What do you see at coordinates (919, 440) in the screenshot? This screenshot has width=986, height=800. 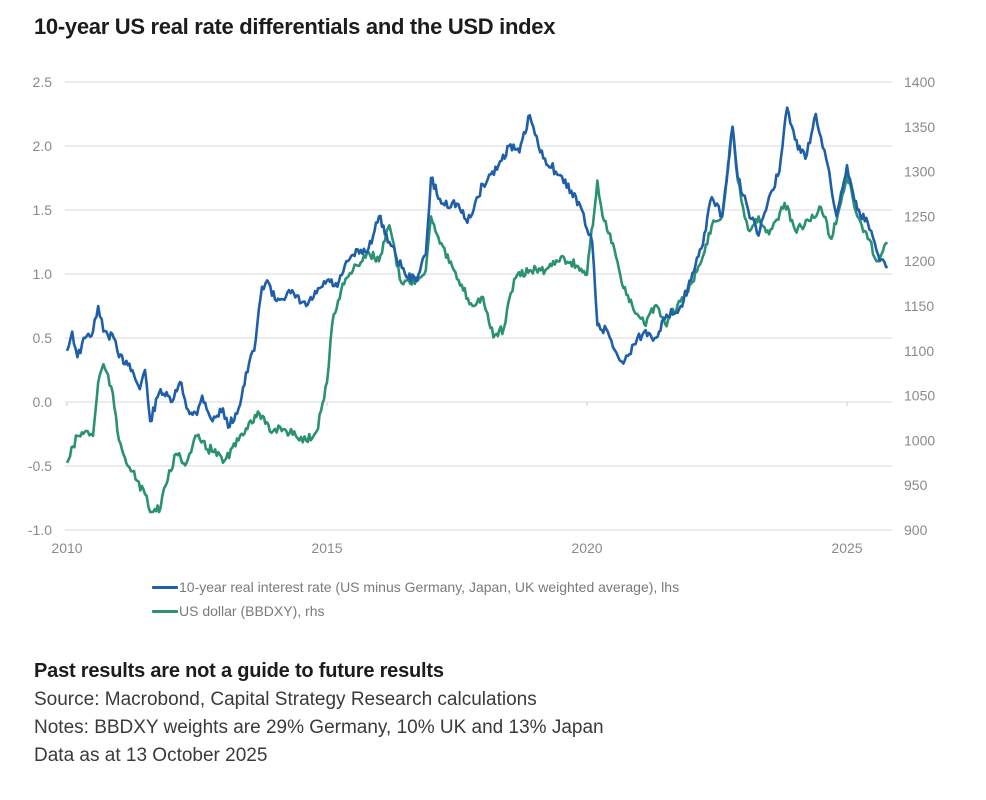 I see `right-axis-tick-label: 1000` at bounding box center [919, 440].